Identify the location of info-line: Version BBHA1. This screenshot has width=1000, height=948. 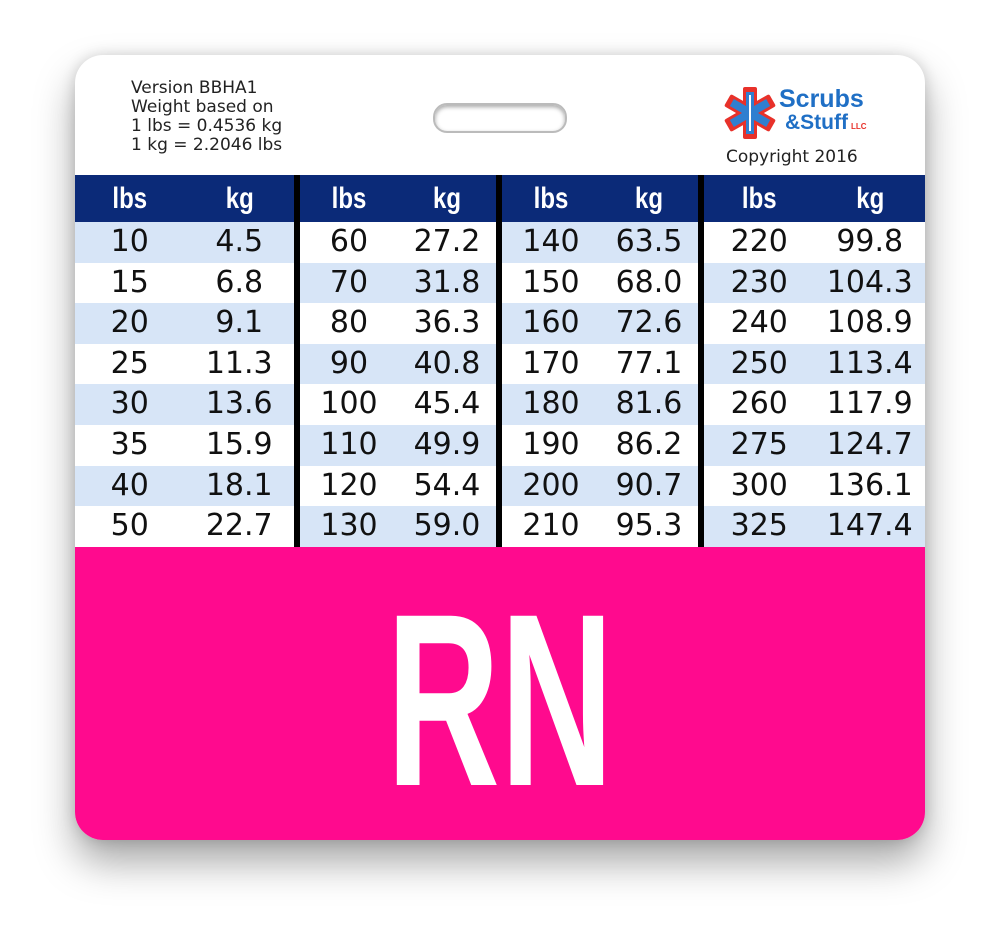
(194, 88).